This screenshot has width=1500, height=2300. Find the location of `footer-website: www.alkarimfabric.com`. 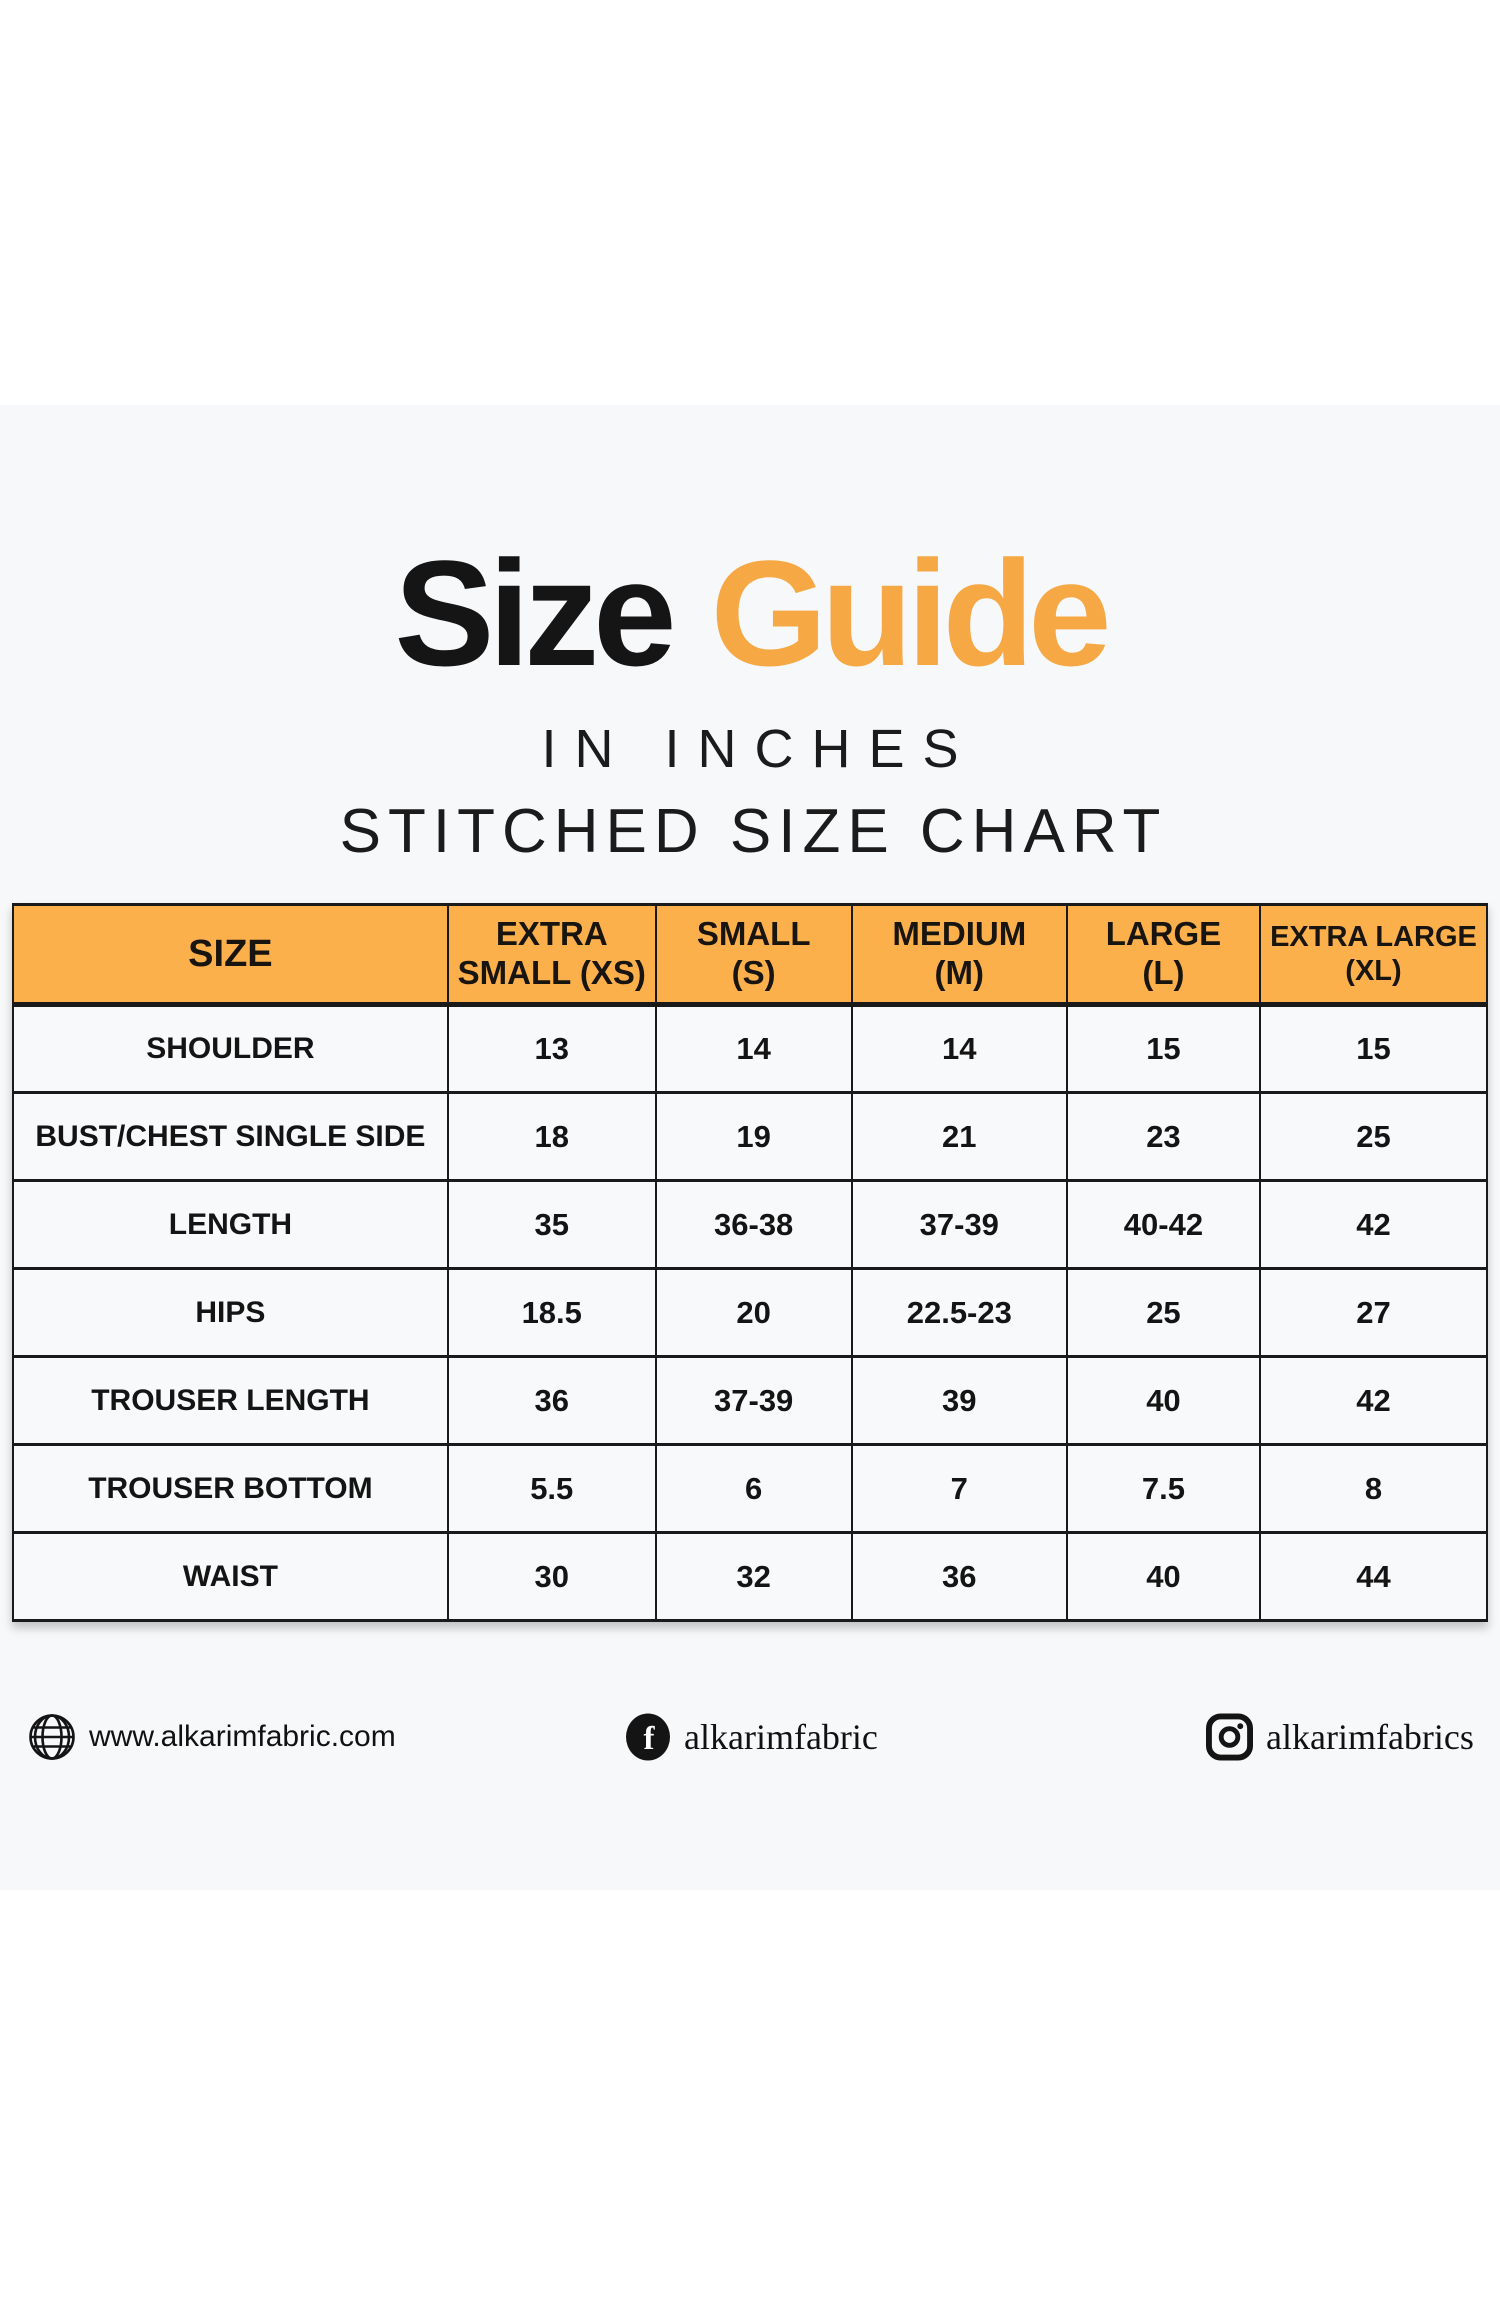

footer-website: www.alkarimfabric.com is located at coordinates (212, 1737).